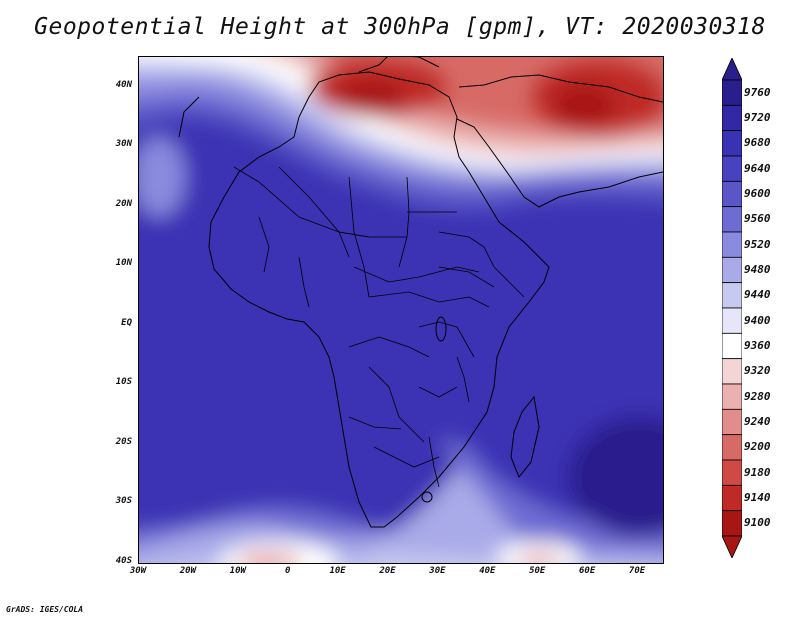  I want to click on lon-tick-label: 40E, so click(487, 571).